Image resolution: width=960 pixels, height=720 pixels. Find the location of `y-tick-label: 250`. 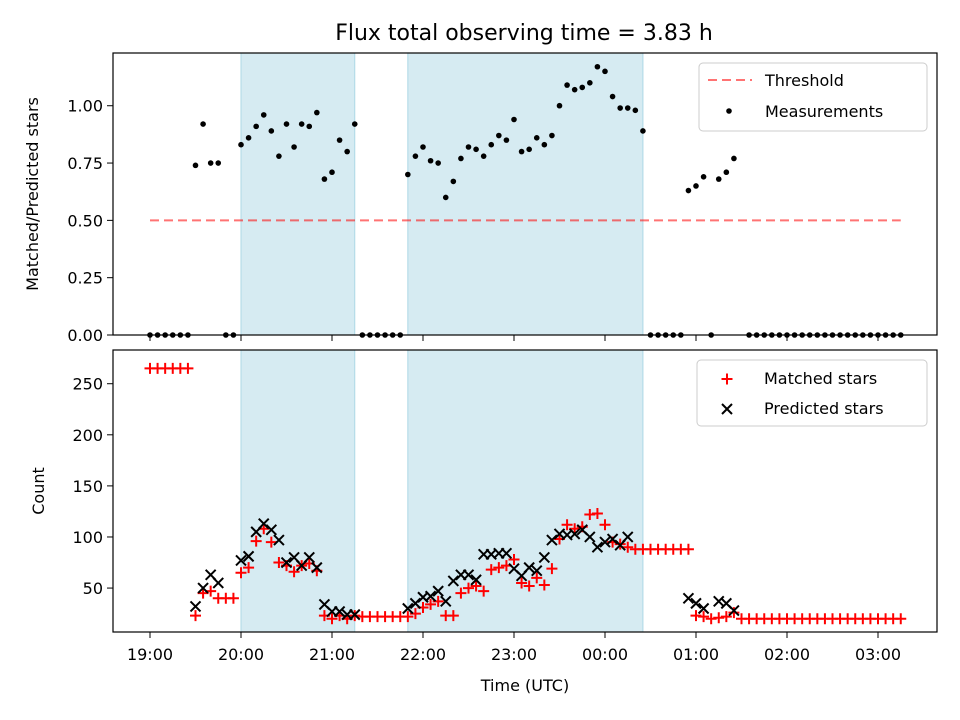

y-tick-label: 250 is located at coordinates (87, 384).